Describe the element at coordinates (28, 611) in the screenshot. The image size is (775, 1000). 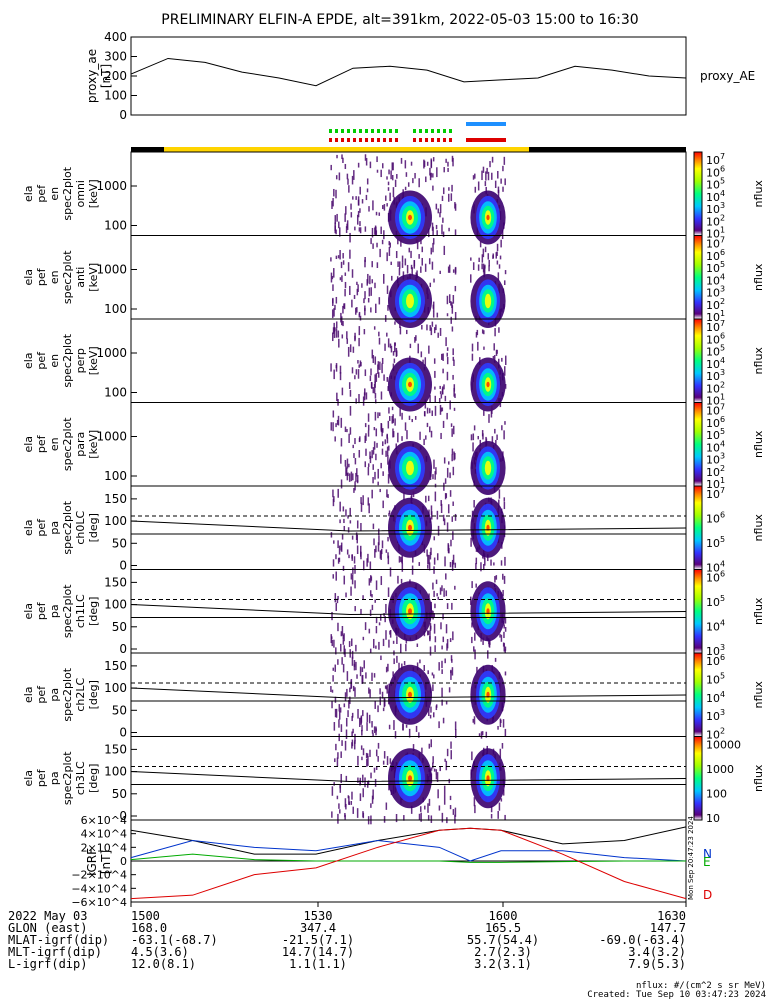
I see `spec-ylabel-line: ela` at that location.